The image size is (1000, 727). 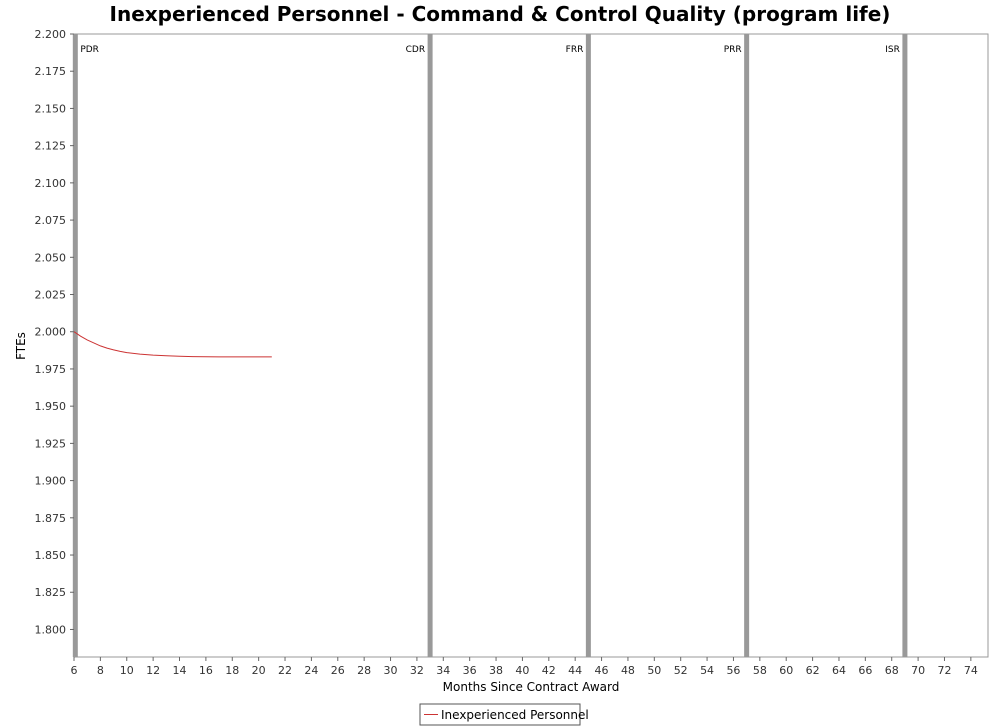 What do you see at coordinates (51, 406) in the screenshot?
I see `y-tick-label: 1.950` at bounding box center [51, 406].